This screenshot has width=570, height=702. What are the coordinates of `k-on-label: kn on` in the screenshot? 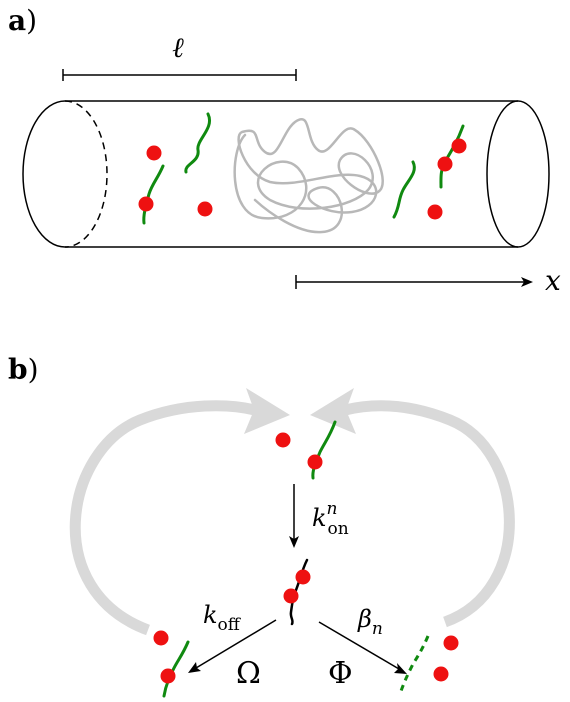 It's located at (330, 519).